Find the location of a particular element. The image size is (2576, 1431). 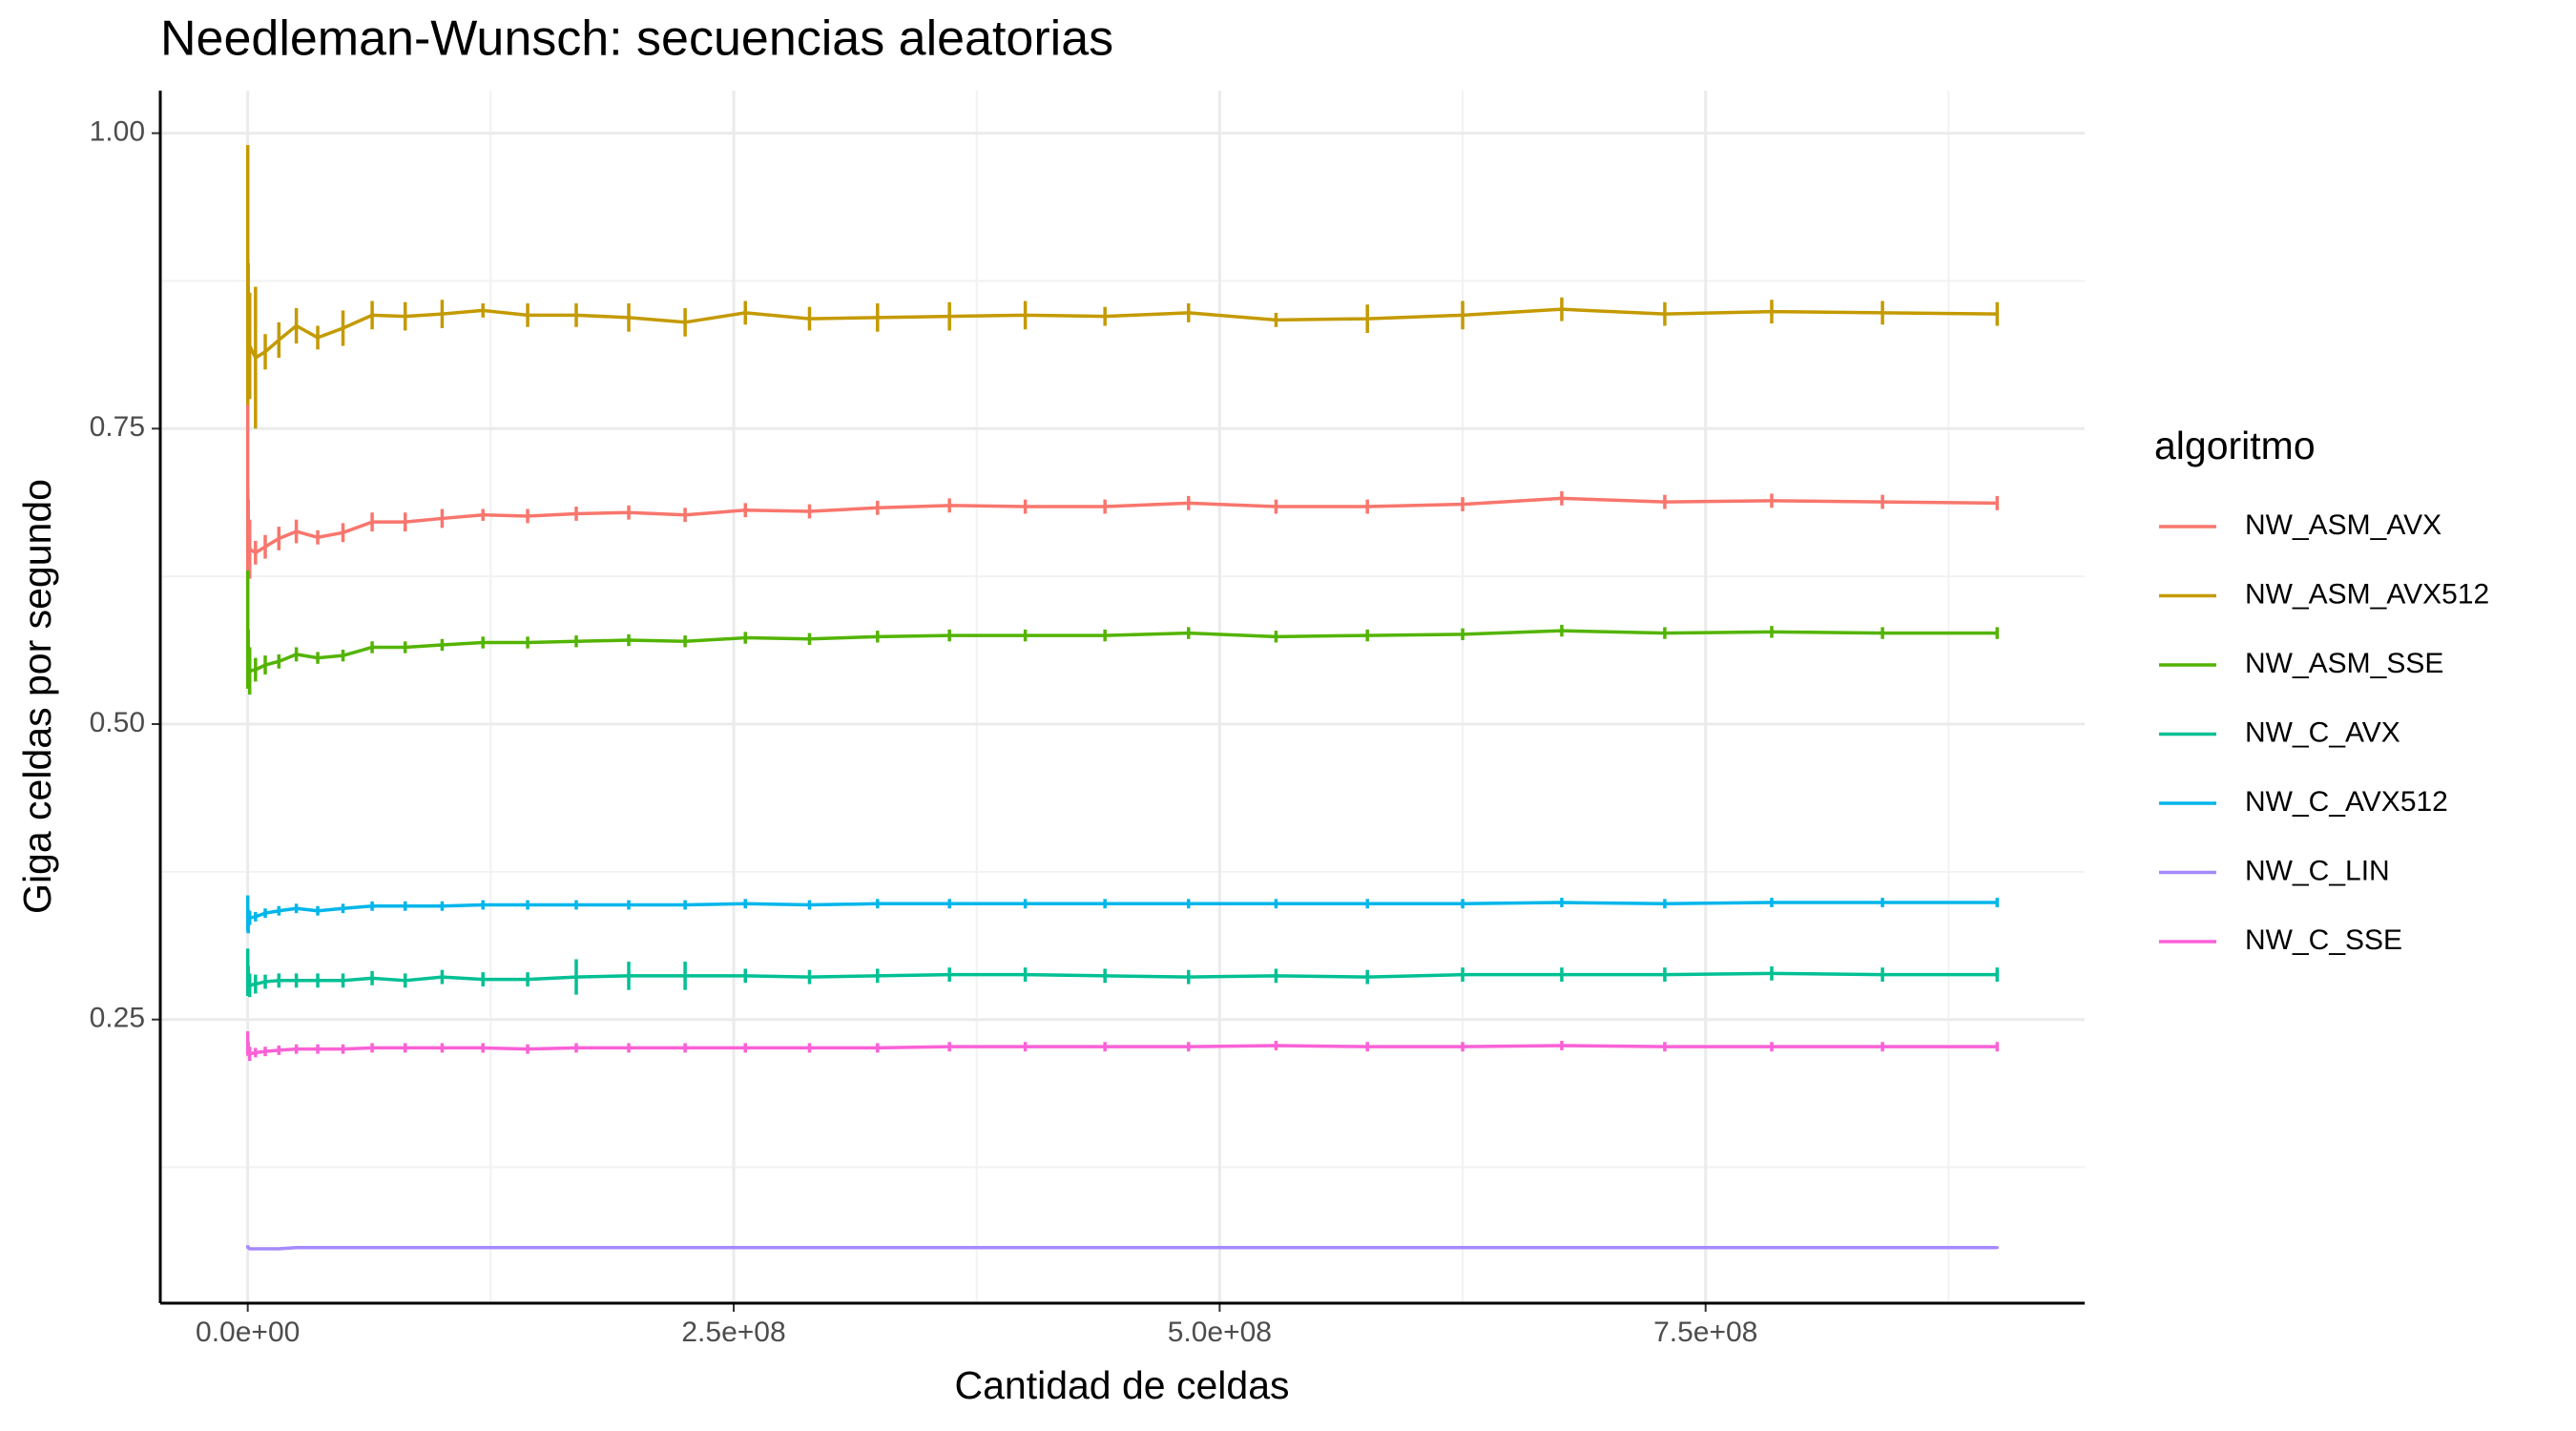

legend-label: NW_C_SSE is located at coordinates (2323, 940).